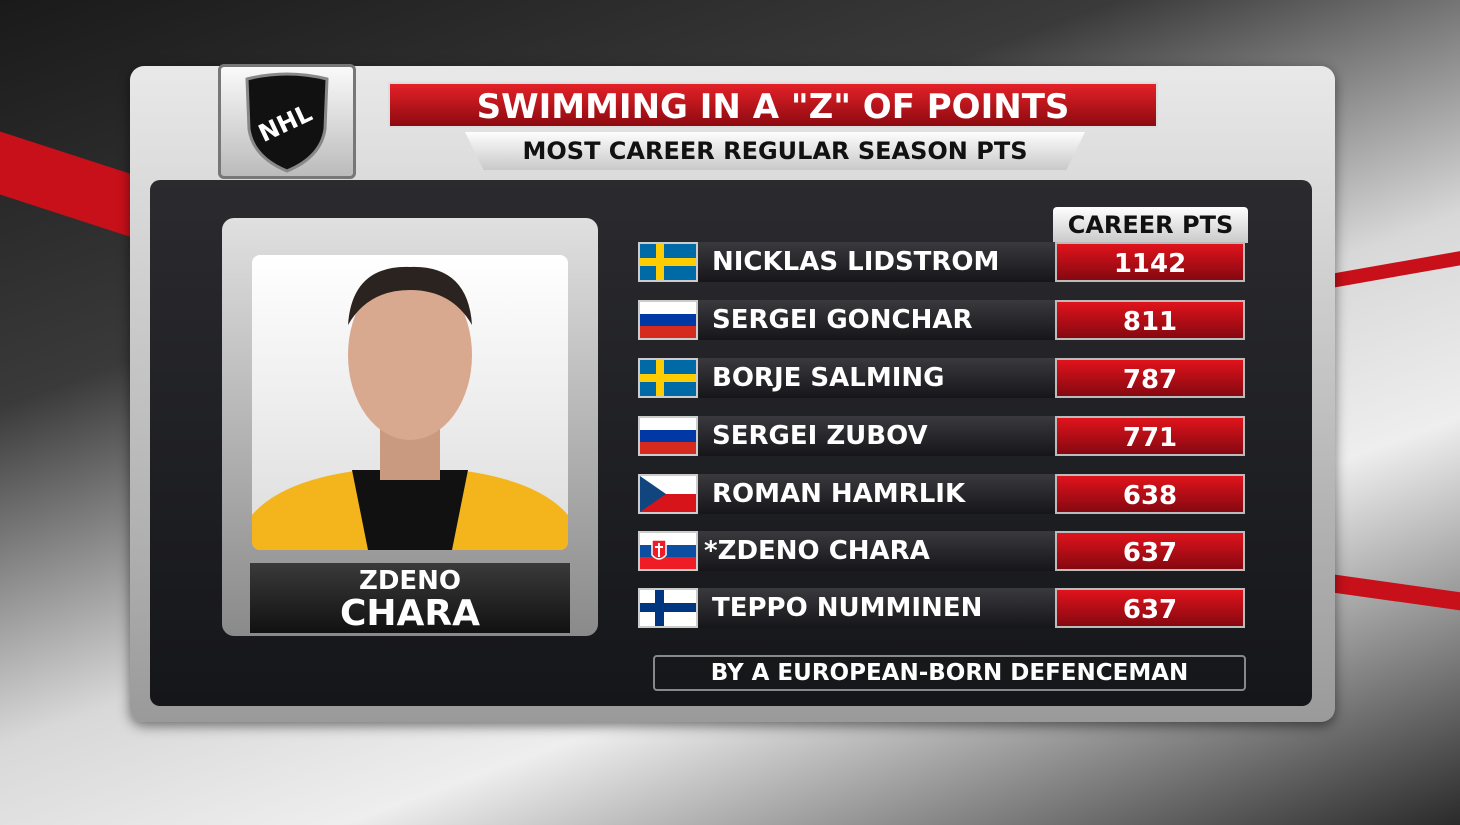 This screenshot has height=825, width=1460. I want to click on table-row: ROMAN HAMRLIK 638, so click(943, 494).